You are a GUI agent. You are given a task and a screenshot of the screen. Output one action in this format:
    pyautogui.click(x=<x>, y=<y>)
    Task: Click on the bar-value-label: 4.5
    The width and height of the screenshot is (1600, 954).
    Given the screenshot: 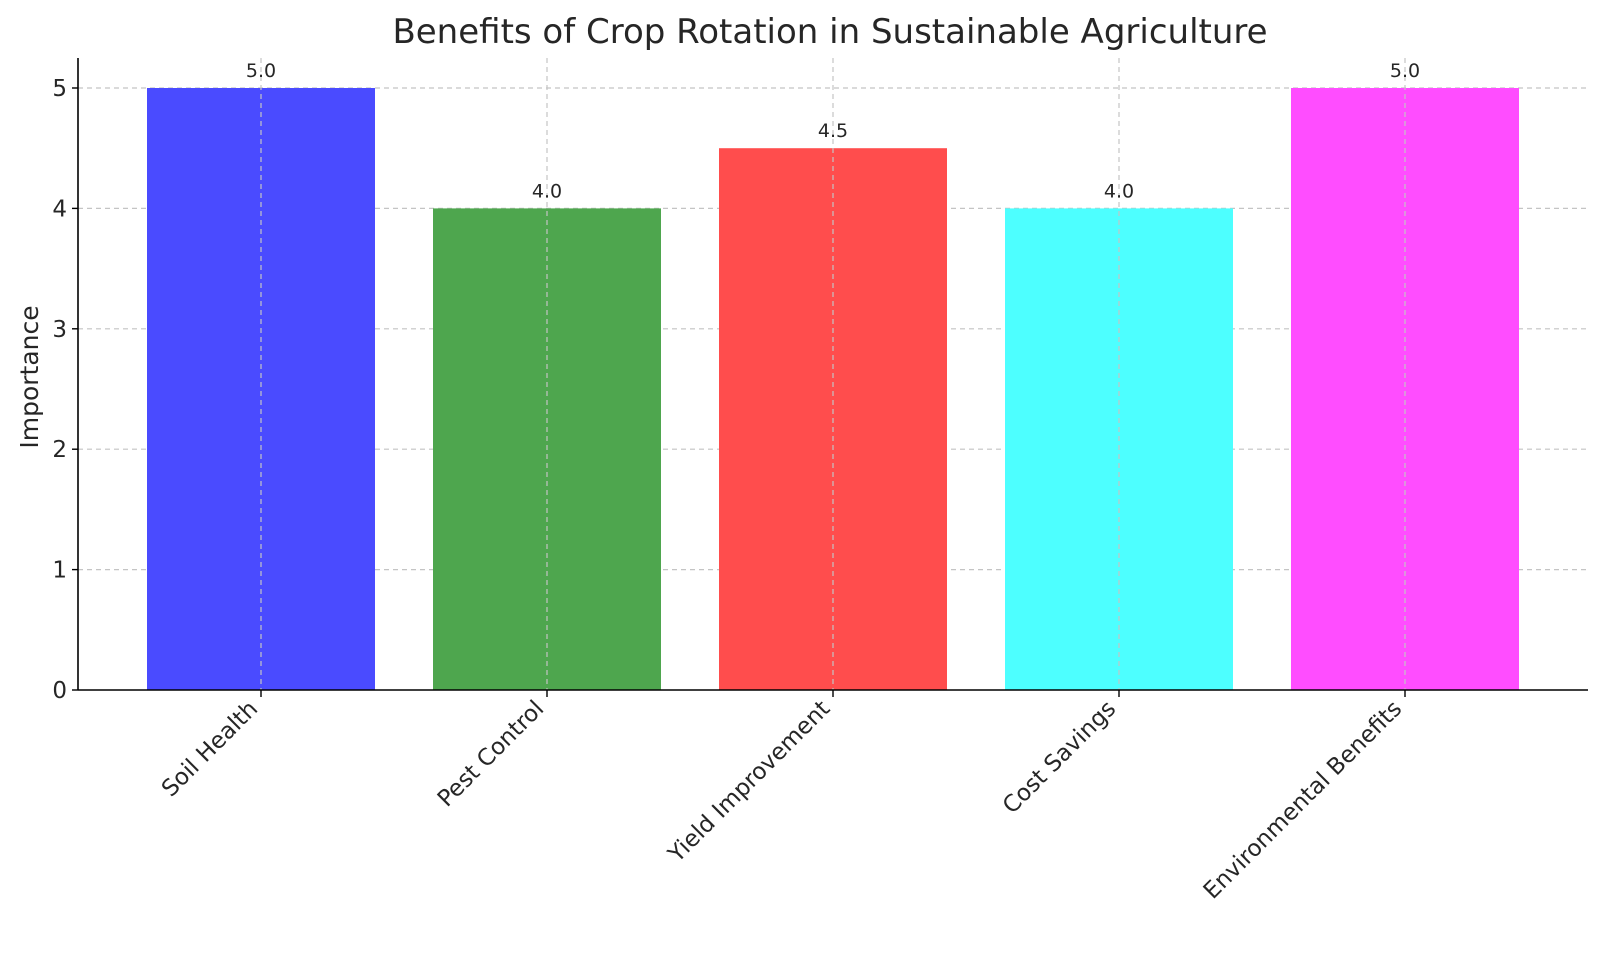 What is the action you would take?
    pyautogui.click(x=833, y=131)
    